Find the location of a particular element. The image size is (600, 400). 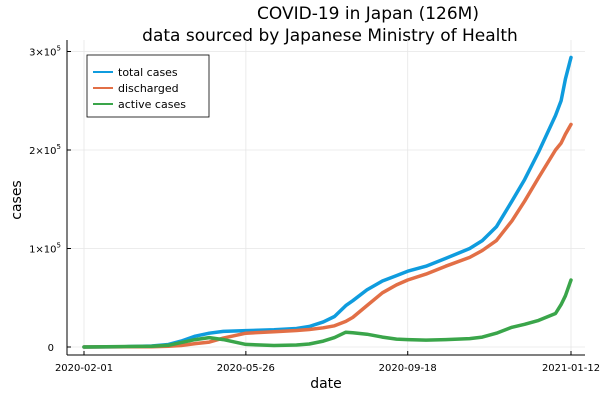

legend-box is located at coordinates (148, 86).